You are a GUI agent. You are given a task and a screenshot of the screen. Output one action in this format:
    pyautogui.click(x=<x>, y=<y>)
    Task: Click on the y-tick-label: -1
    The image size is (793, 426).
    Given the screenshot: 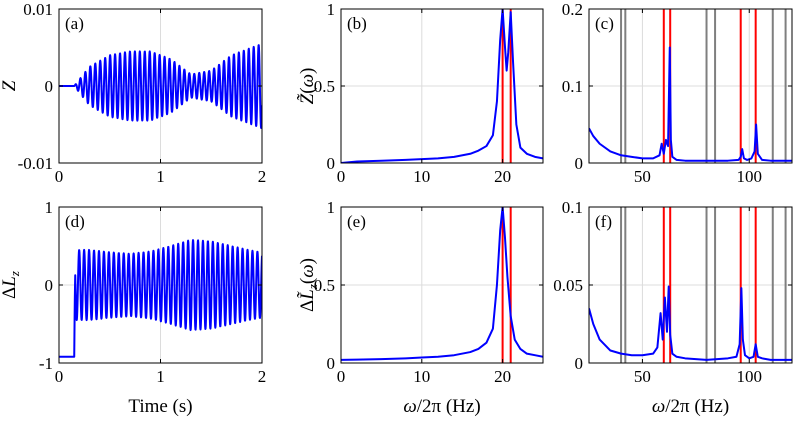 What is the action you would take?
    pyautogui.click(x=46, y=363)
    